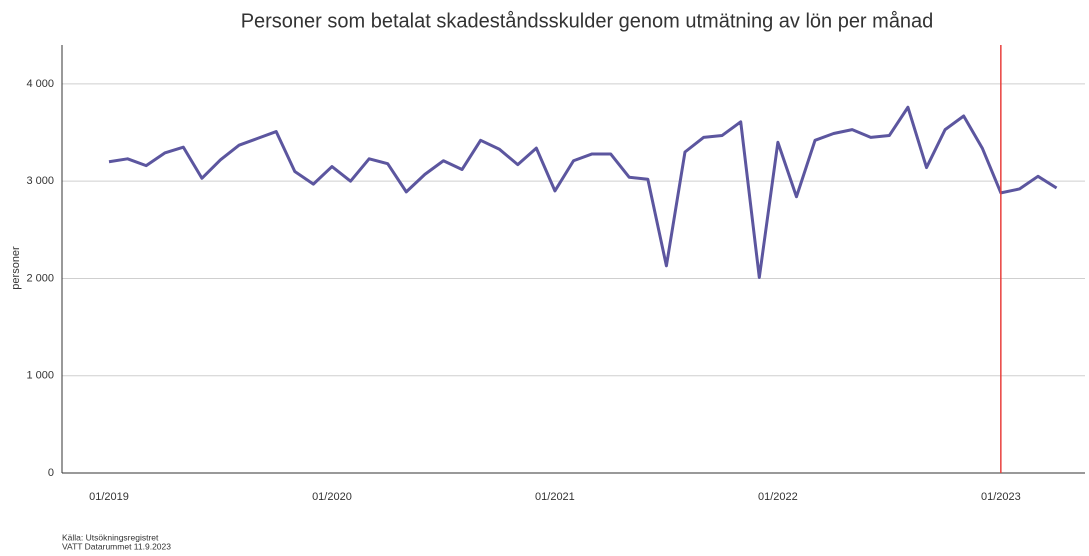  Describe the element at coordinates (332, 497) in the screenshot. I see `x-tick-label: 01/2020` at that location.